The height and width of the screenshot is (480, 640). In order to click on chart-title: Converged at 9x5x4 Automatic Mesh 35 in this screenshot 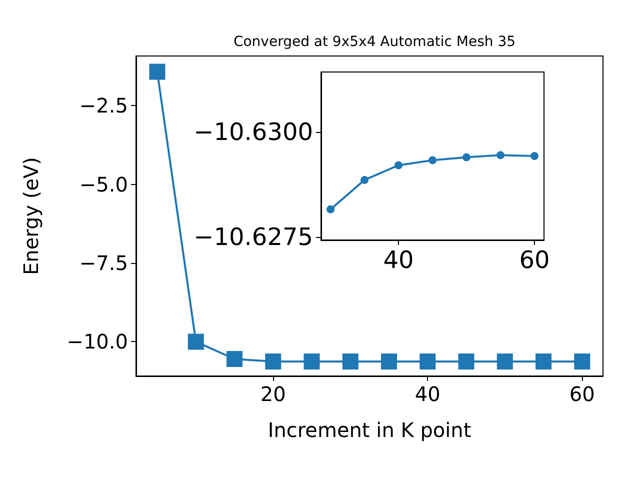, I will do `click(374, 42)`.